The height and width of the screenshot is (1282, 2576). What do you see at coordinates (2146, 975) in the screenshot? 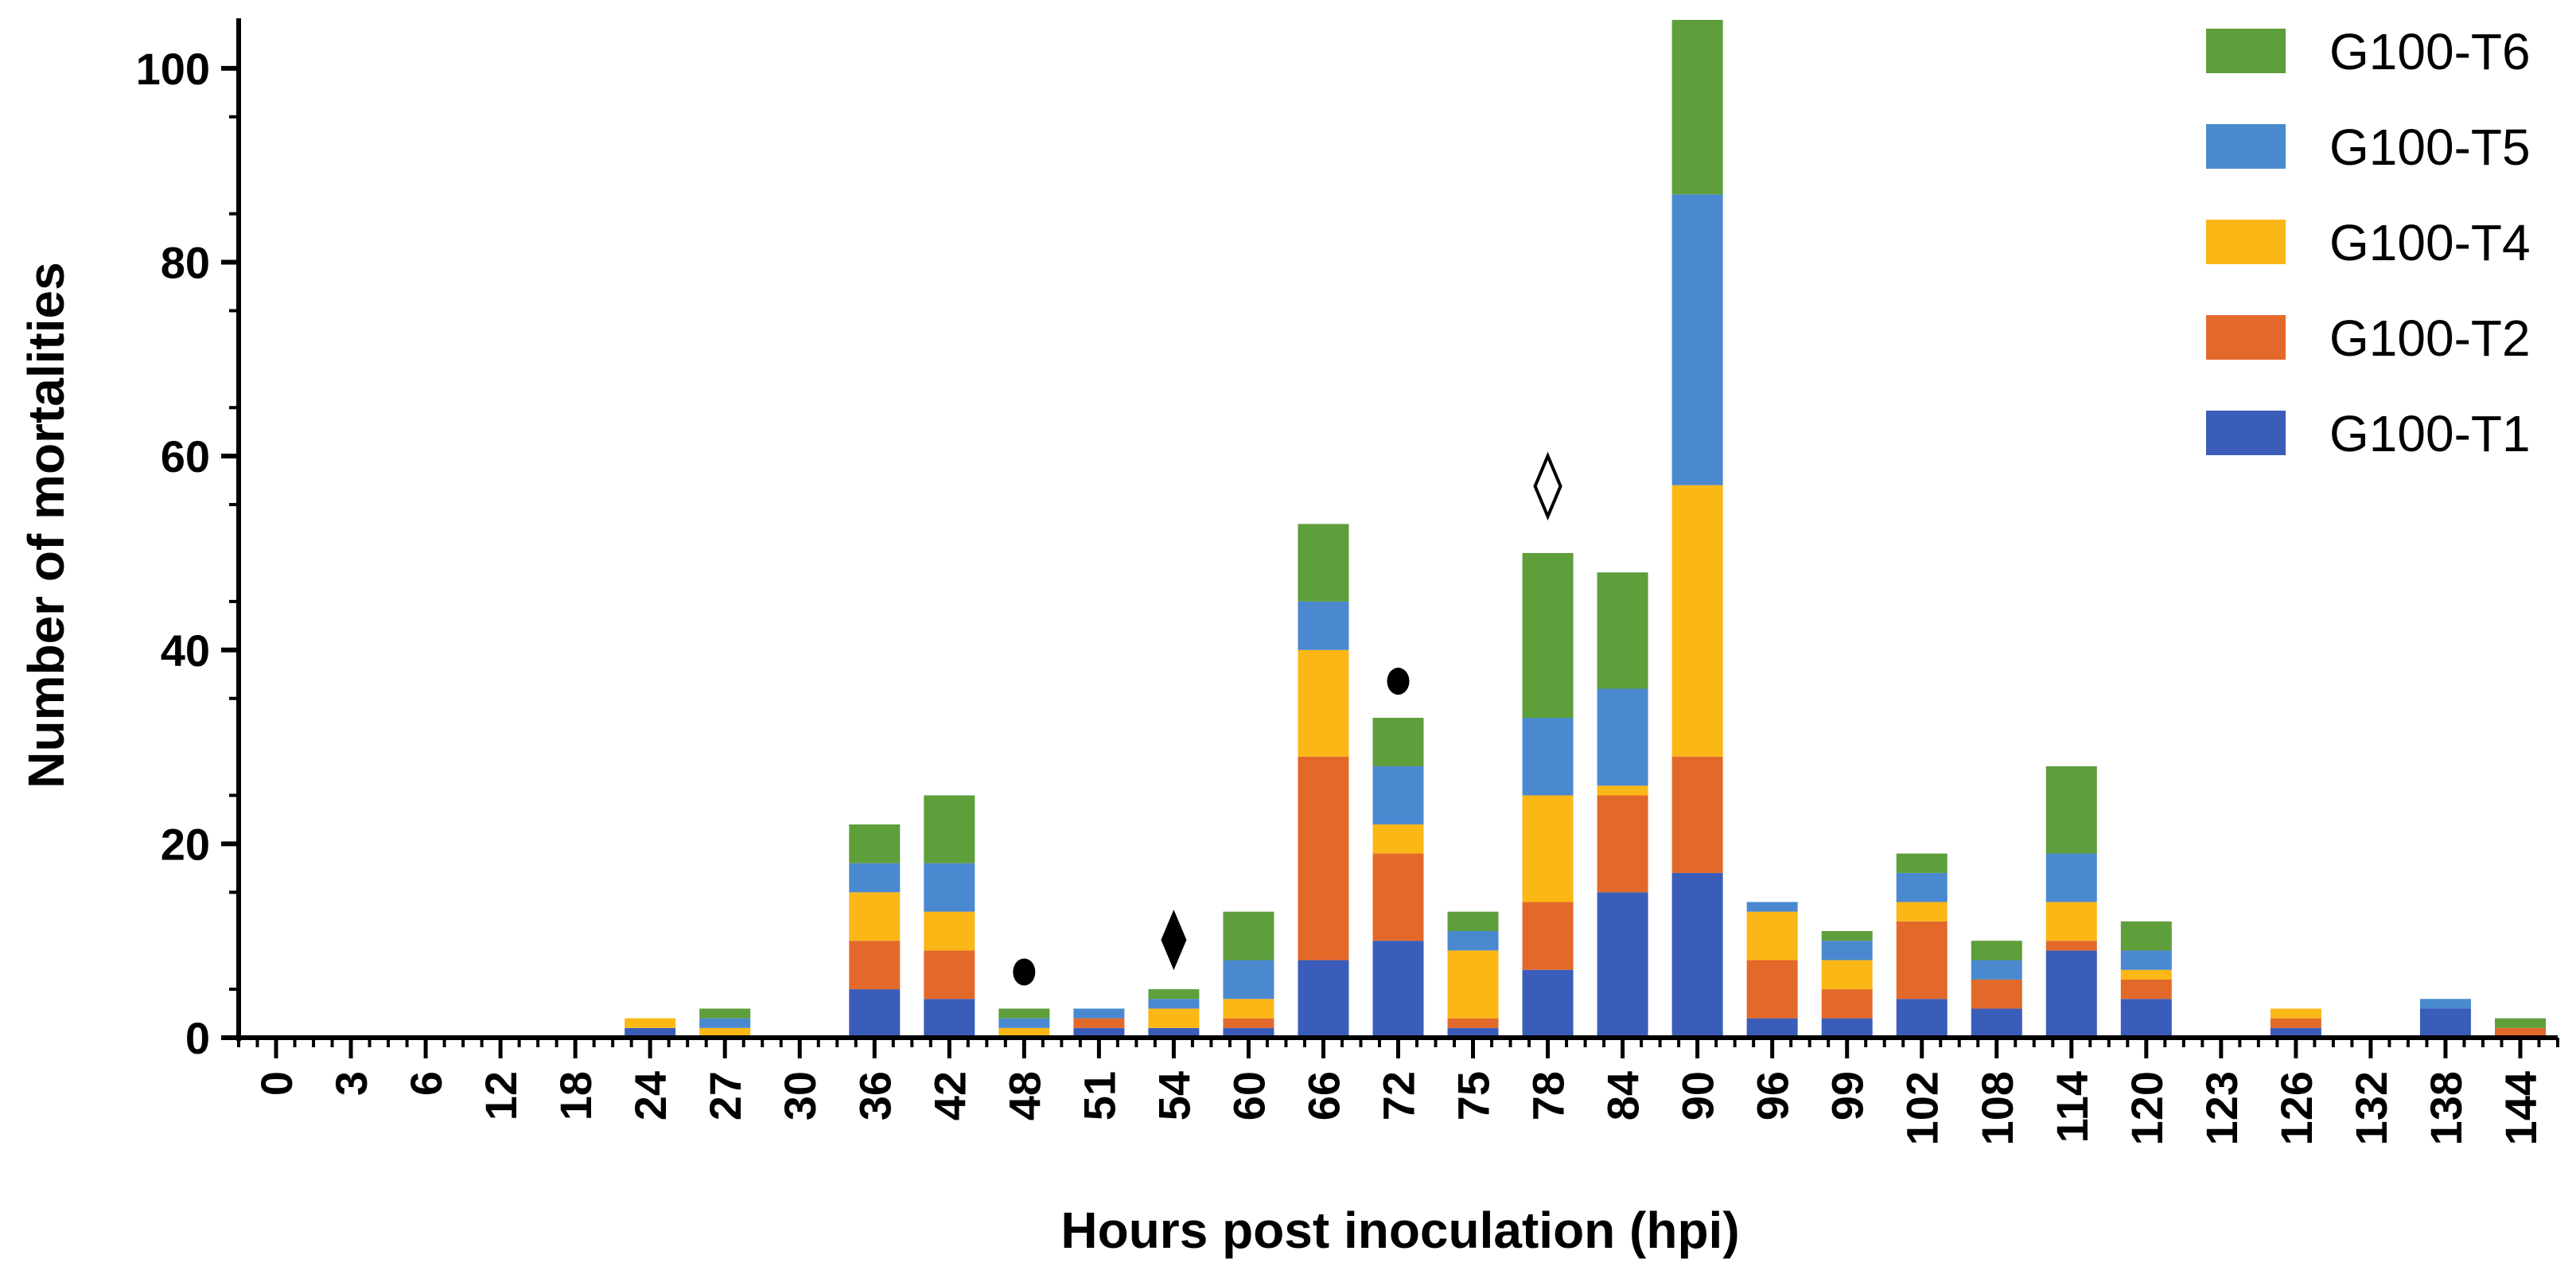
I see `bar-g100-t4-120hpi` at bounding box center [2146, 975].